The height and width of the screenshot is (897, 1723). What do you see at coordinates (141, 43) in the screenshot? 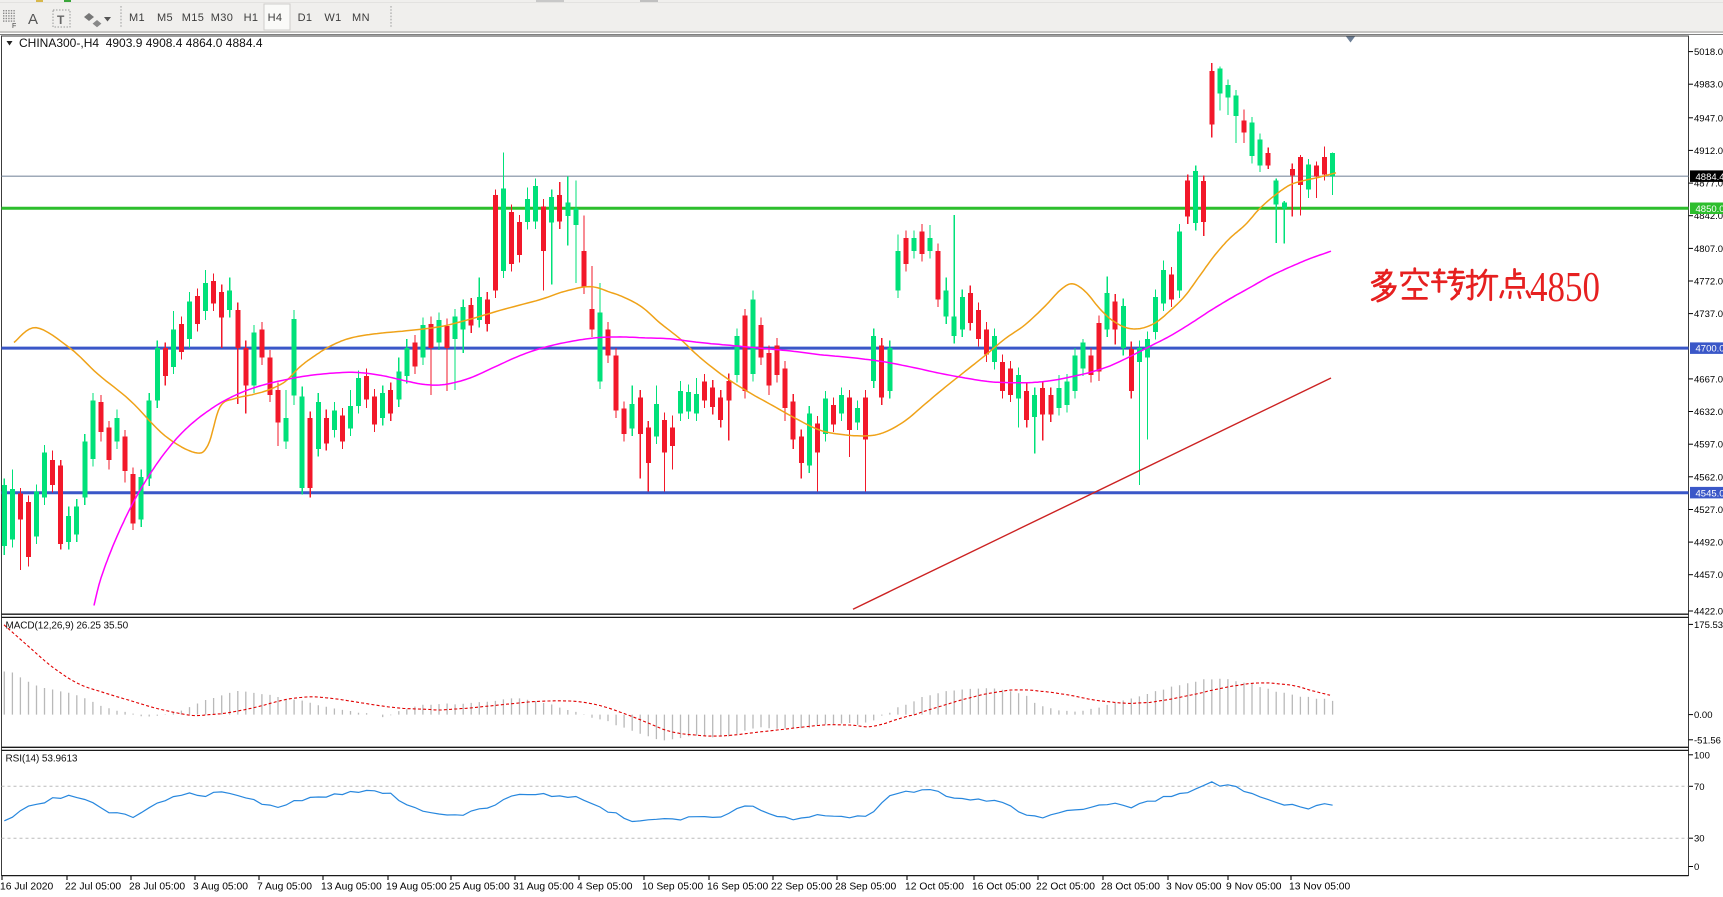
I see `svg-text:CHINA300-,H4 4903.9 4908.4 48: CHINA300-,H4 4903.9 4908.4 4864.0 4884.4` at bounding box center [141, 43].